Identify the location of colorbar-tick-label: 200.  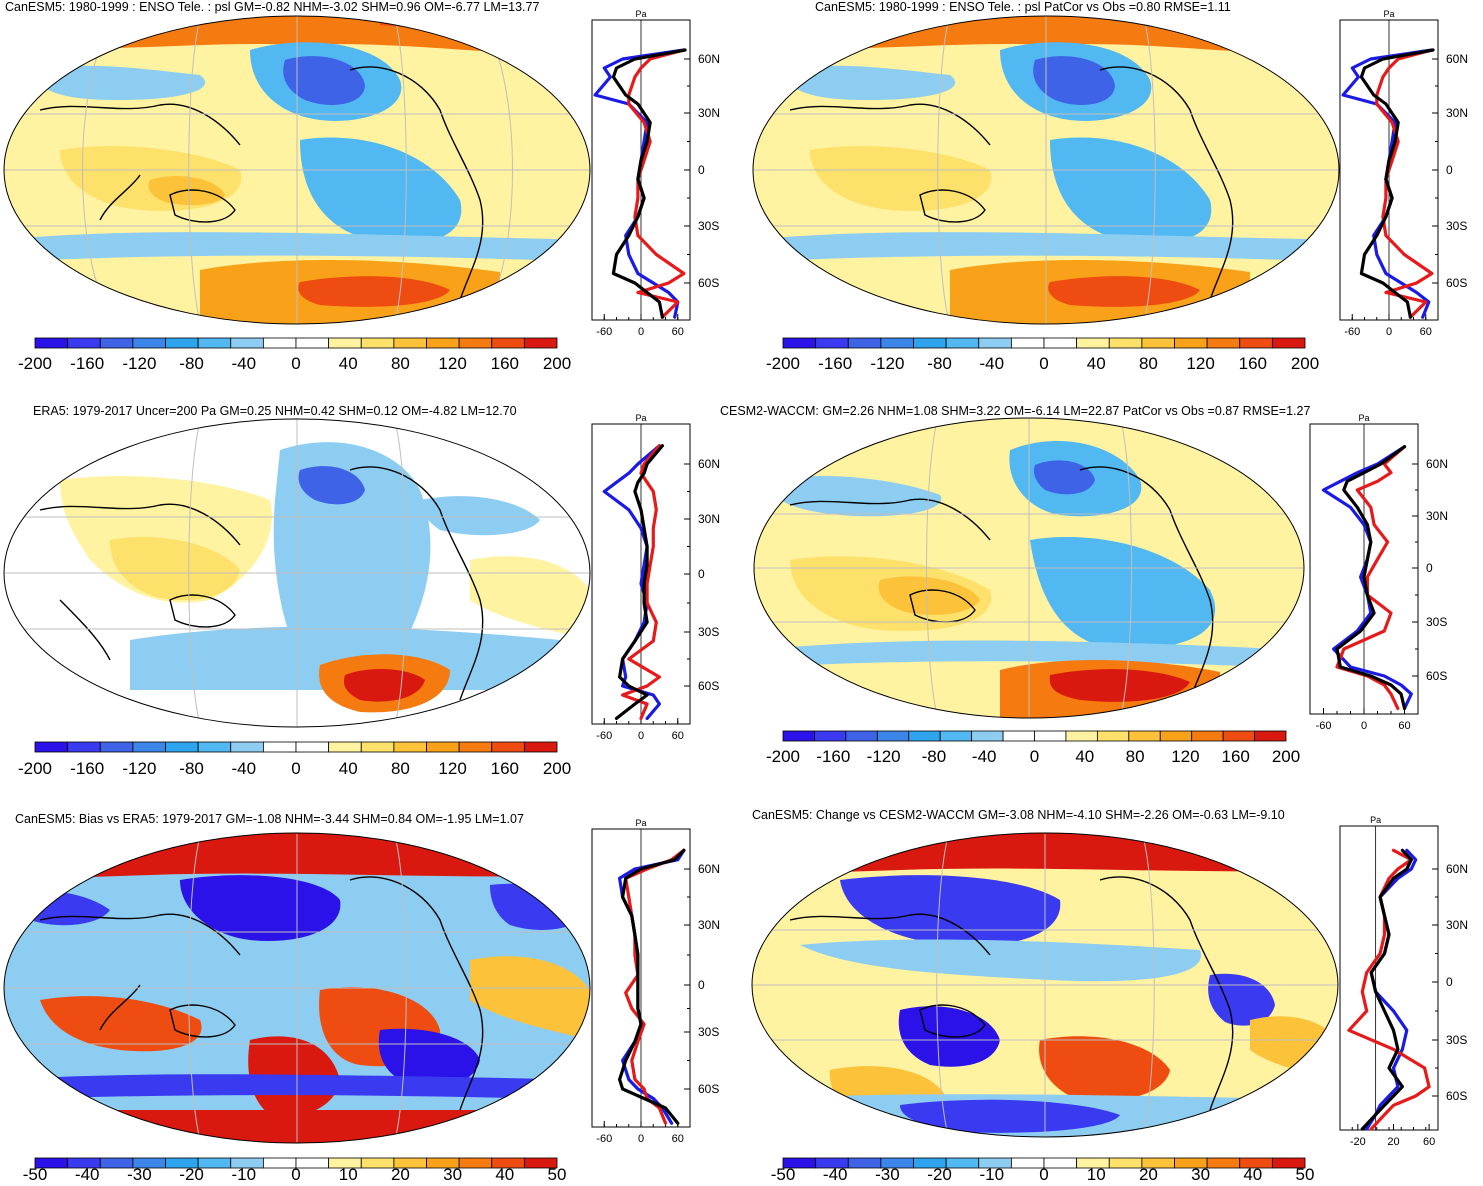
(1286, 756).